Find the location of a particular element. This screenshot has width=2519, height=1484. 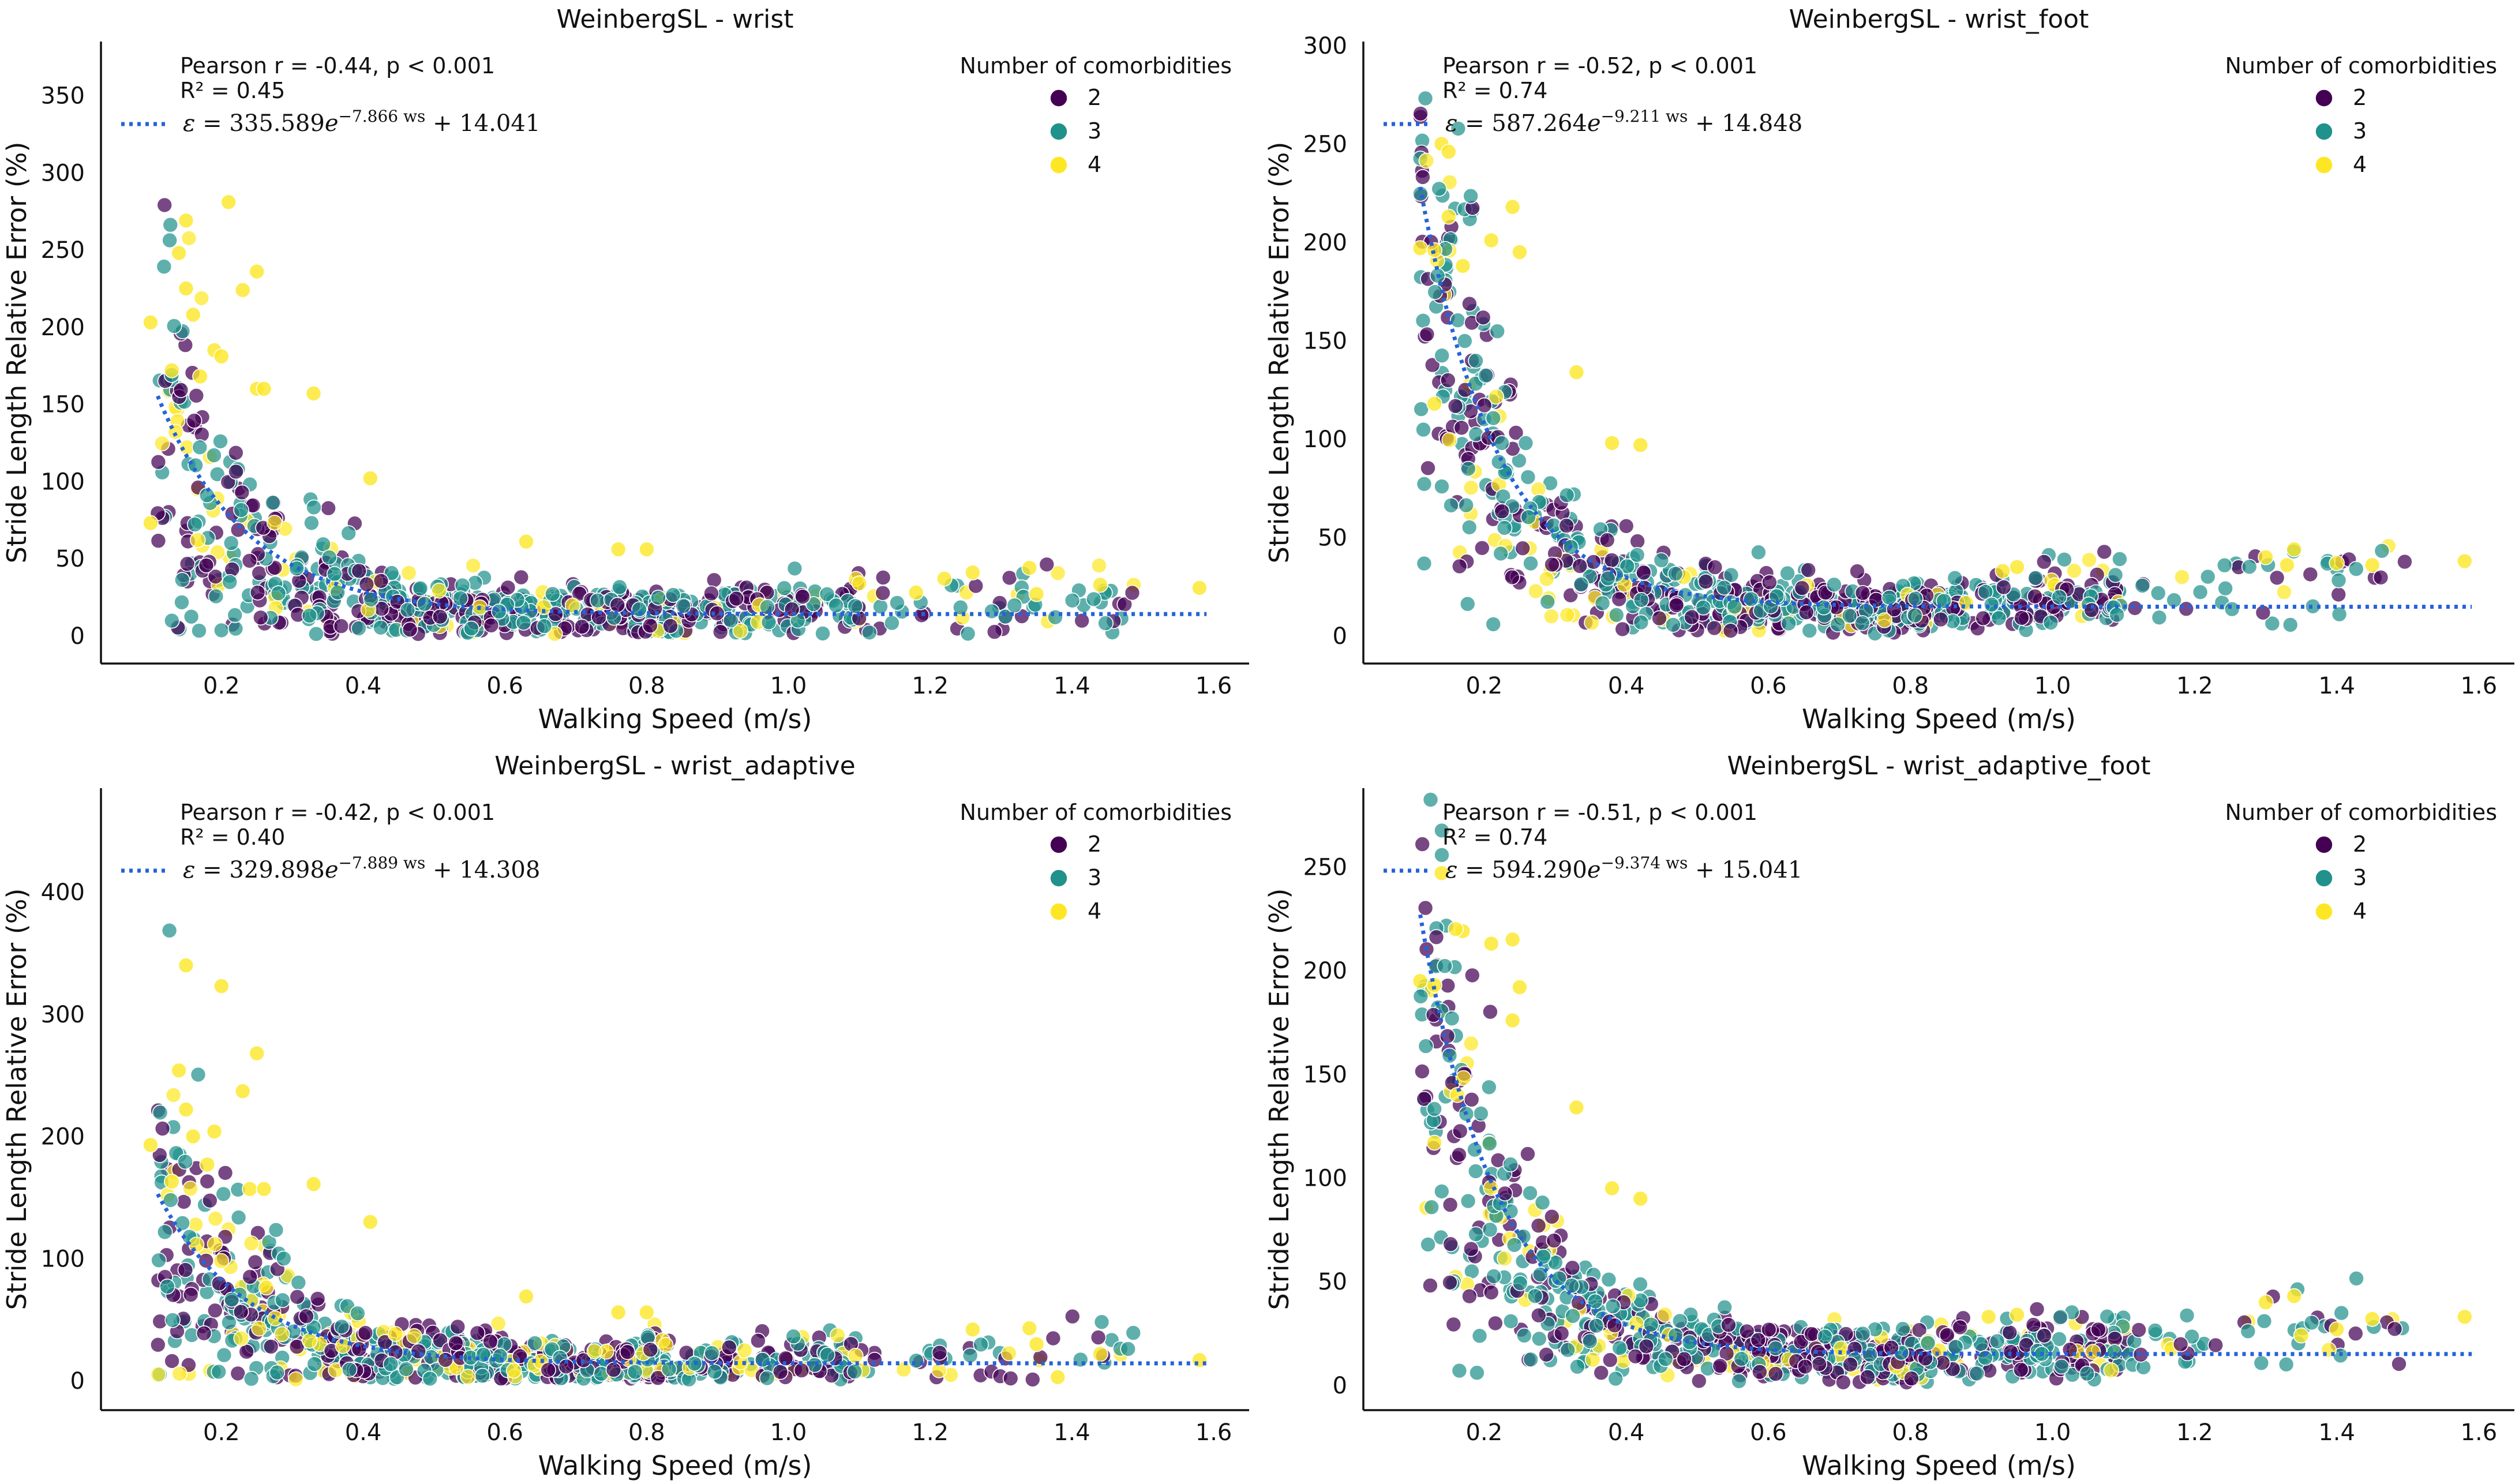

y-axis-label: Stride Length Relative Error (%) is located at coordinates (1279, 353).